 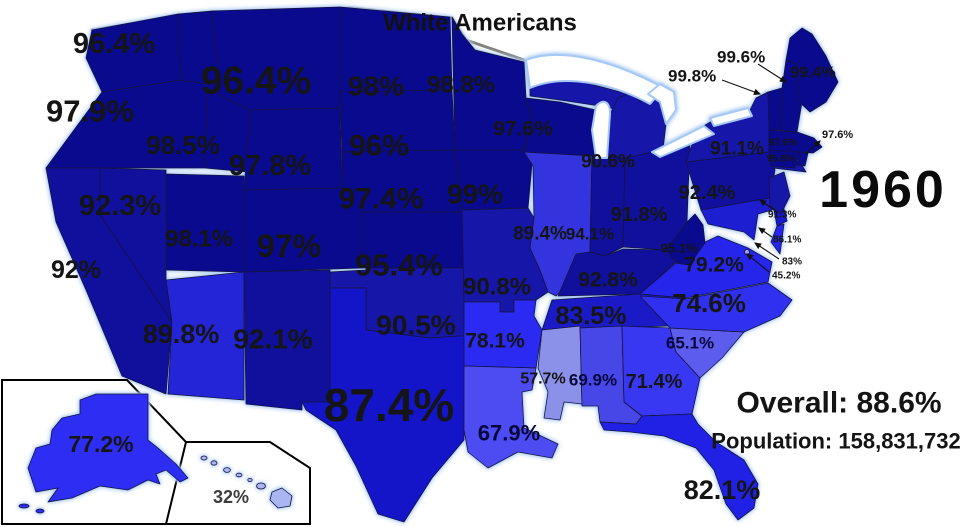 I want to click on label-virginia: 79.2%, so click(x=714, y=265).